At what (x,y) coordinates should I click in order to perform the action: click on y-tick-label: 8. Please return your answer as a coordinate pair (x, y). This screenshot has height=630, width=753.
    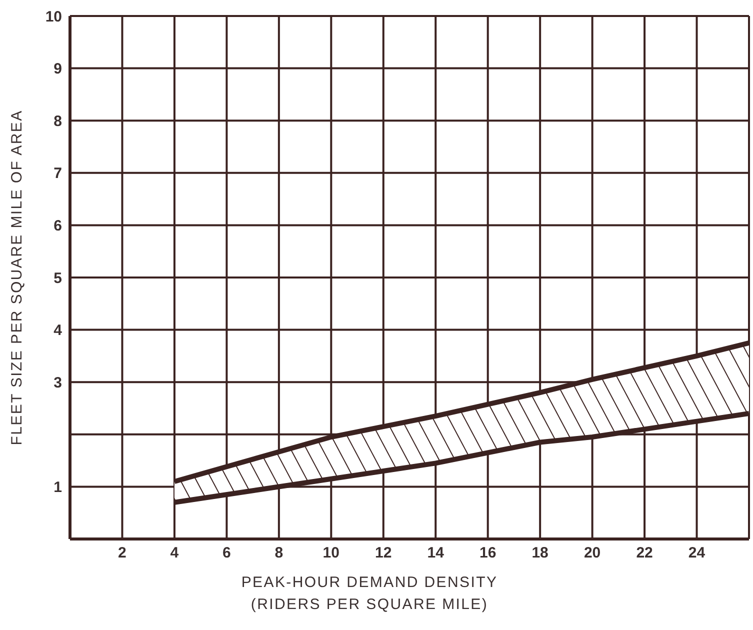
    Looking at the image, I should click on (58, 121).